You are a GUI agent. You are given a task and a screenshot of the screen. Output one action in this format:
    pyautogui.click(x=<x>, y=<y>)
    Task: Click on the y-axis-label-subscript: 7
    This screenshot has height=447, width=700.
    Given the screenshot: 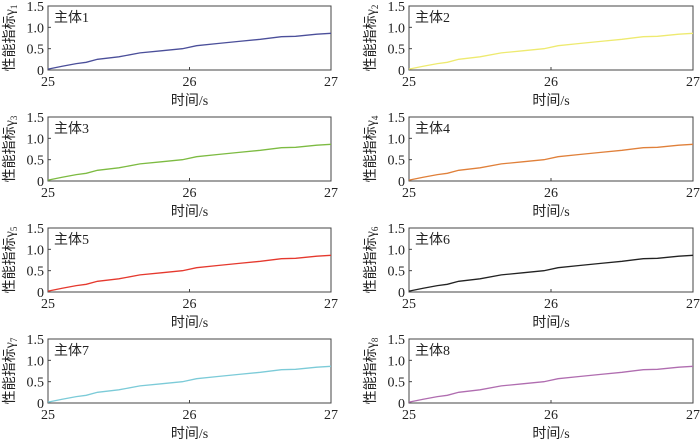 What is the action you would take?
    pyautogui.click(x=14, y=339)
    